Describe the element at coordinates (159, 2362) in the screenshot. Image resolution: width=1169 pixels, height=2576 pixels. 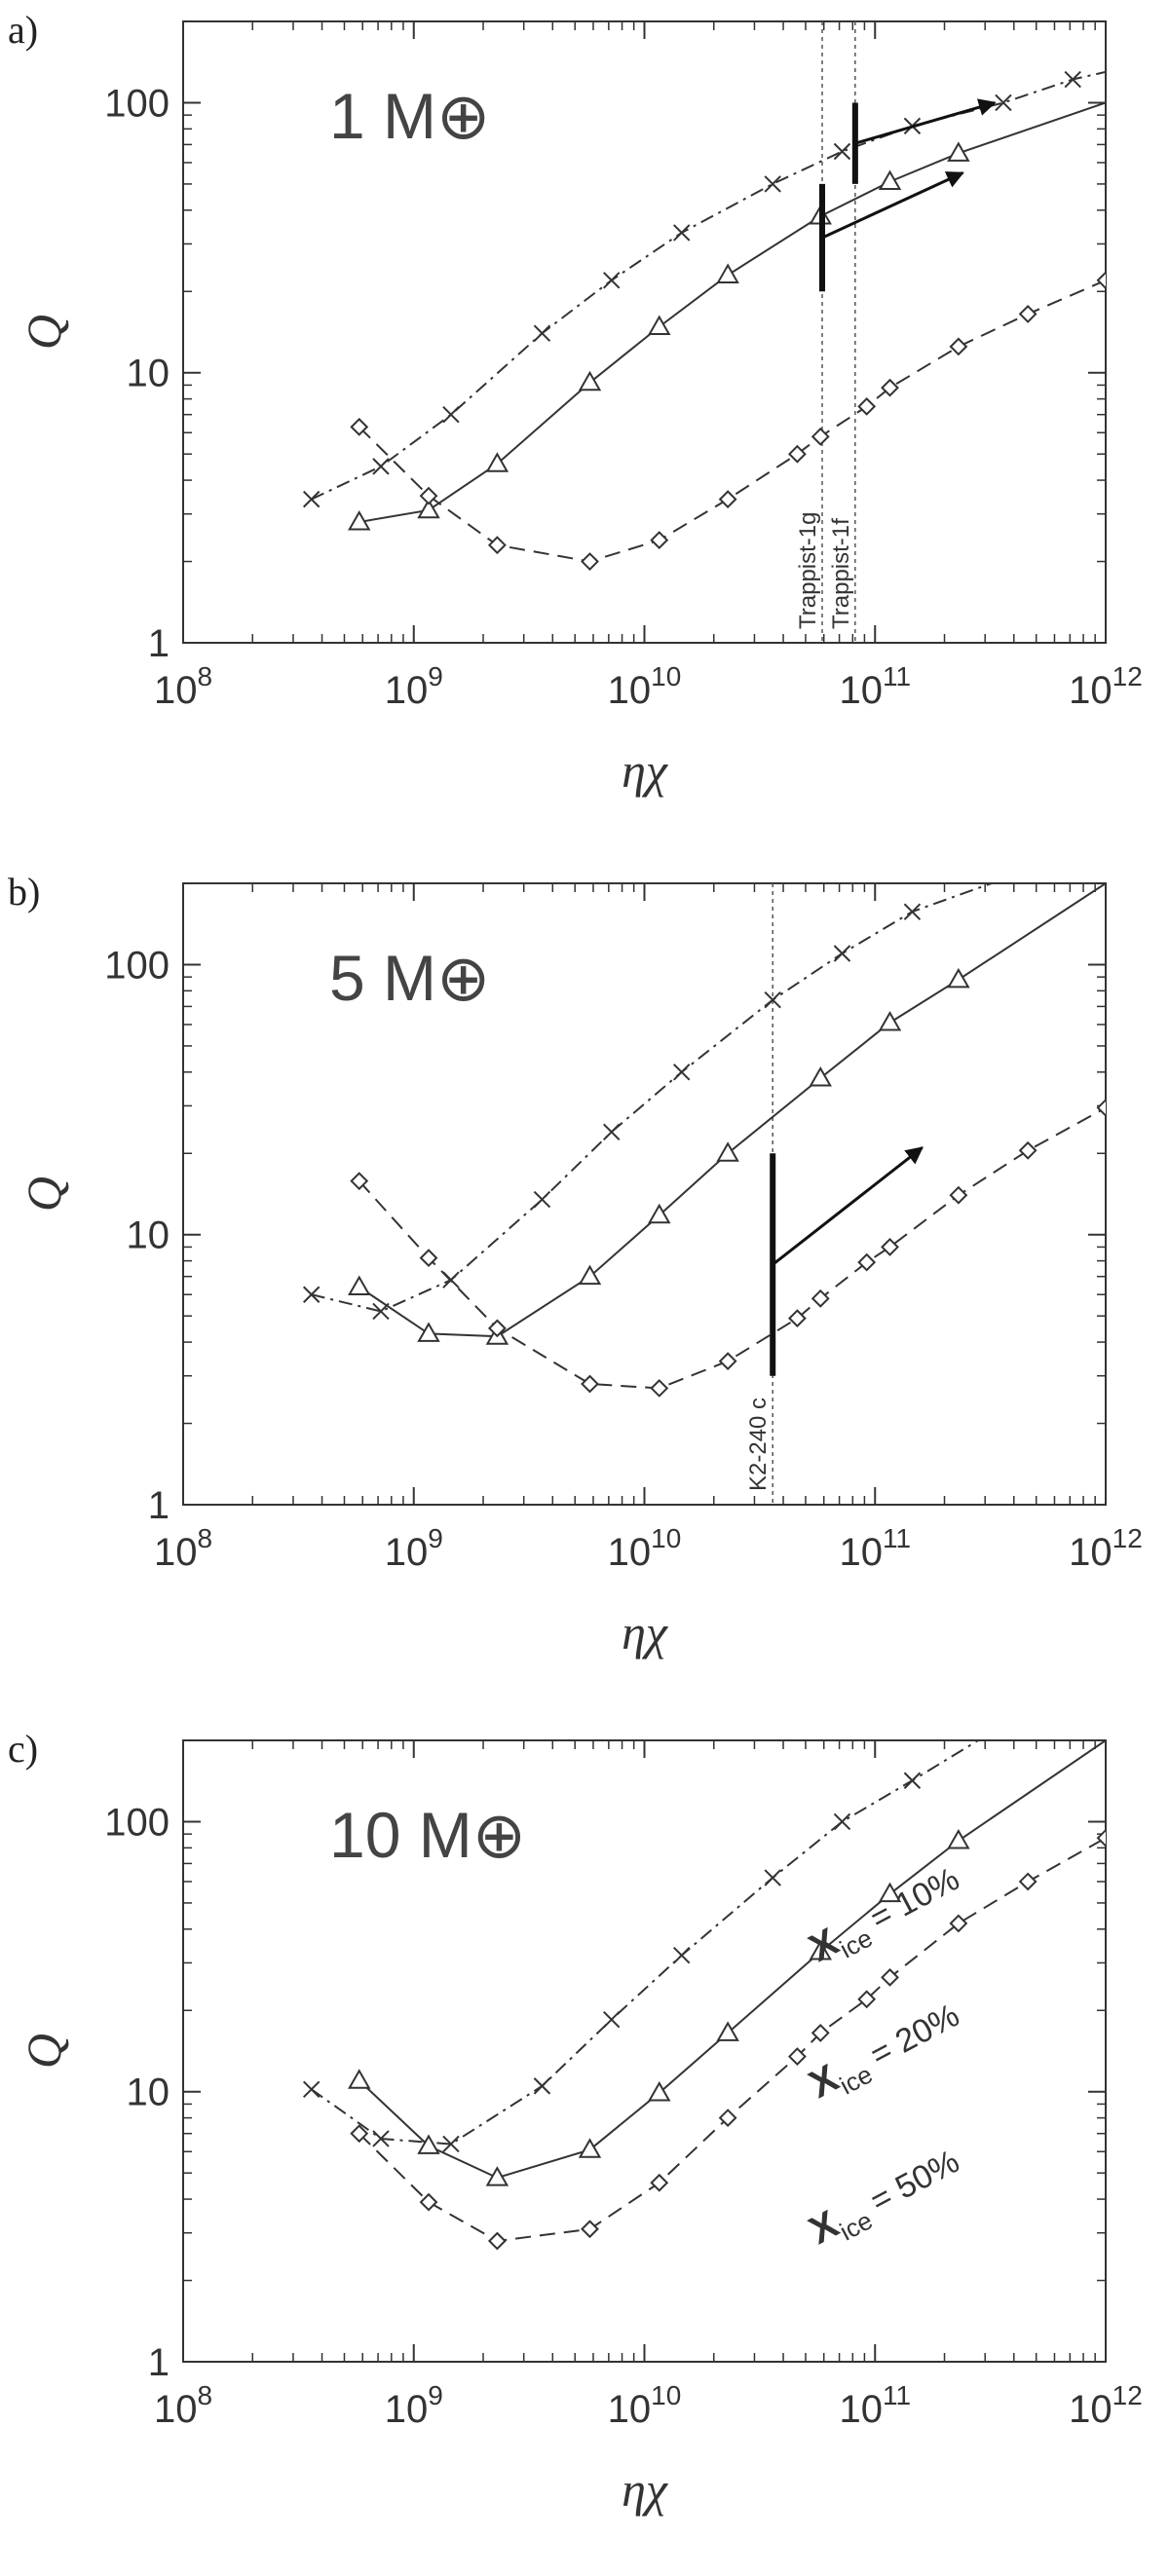
I see `y-tick-label: 1` at that location.